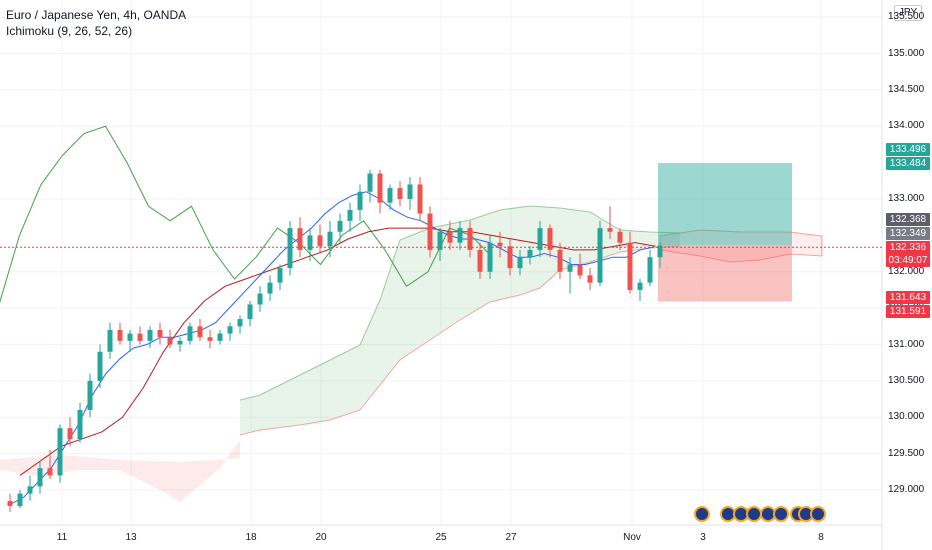 This screenshot has height=550, width=932. I want to click on symbol-title: Euro / Japanese Yen, 4h, OANDA, so click(96, 15).